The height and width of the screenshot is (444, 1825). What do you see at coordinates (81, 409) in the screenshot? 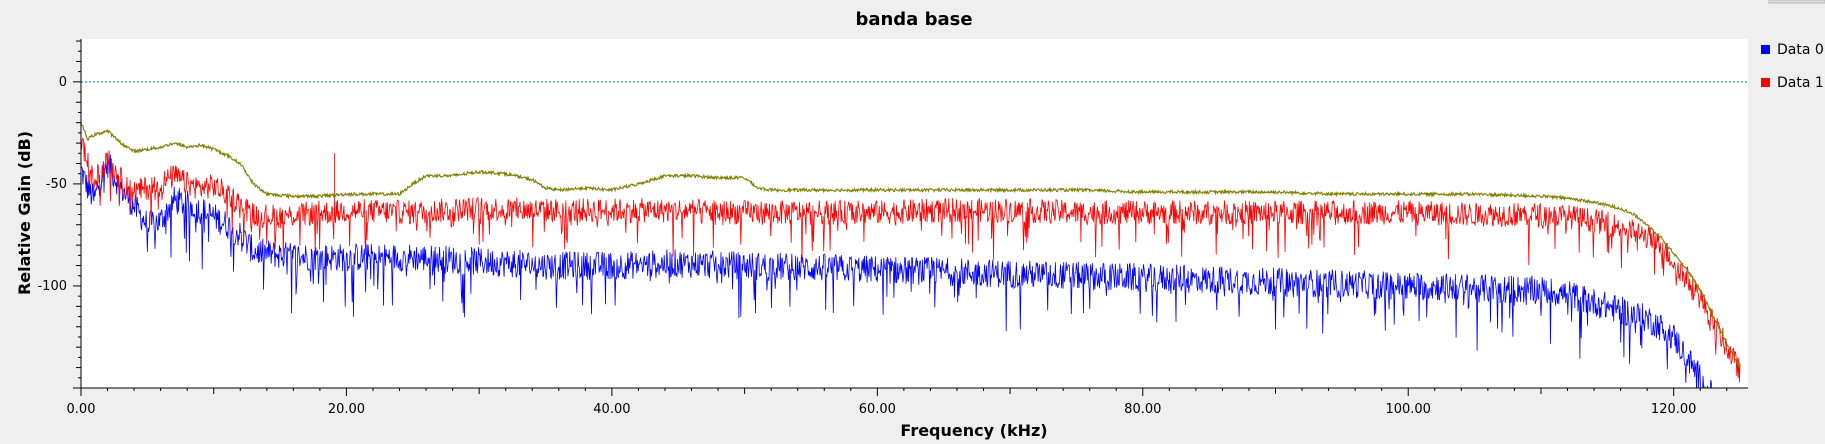
I see `x-tick-label: 0.00` at bounding box center [81, 409].